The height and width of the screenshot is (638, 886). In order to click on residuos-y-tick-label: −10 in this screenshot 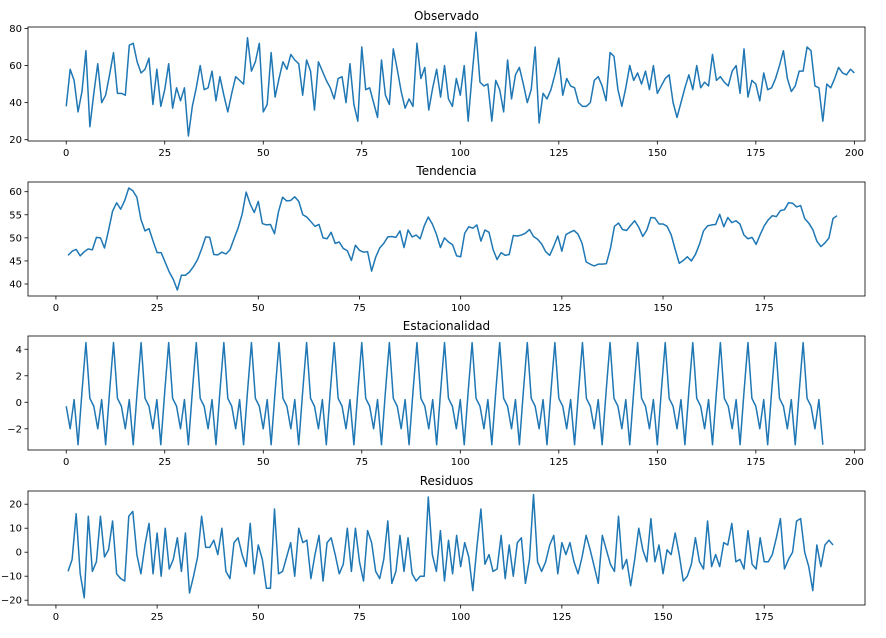, I will do `click(11, 577)`.